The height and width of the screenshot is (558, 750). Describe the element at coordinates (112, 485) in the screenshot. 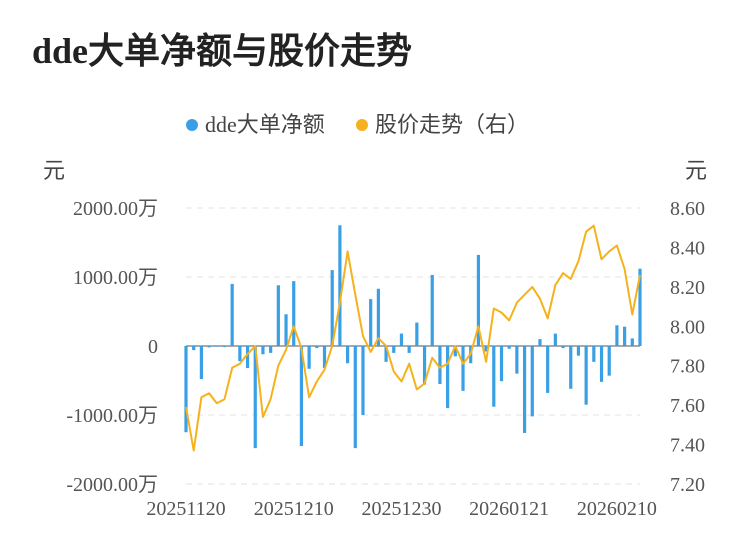

I see `left-tick-label: -2000.00万` at that location.